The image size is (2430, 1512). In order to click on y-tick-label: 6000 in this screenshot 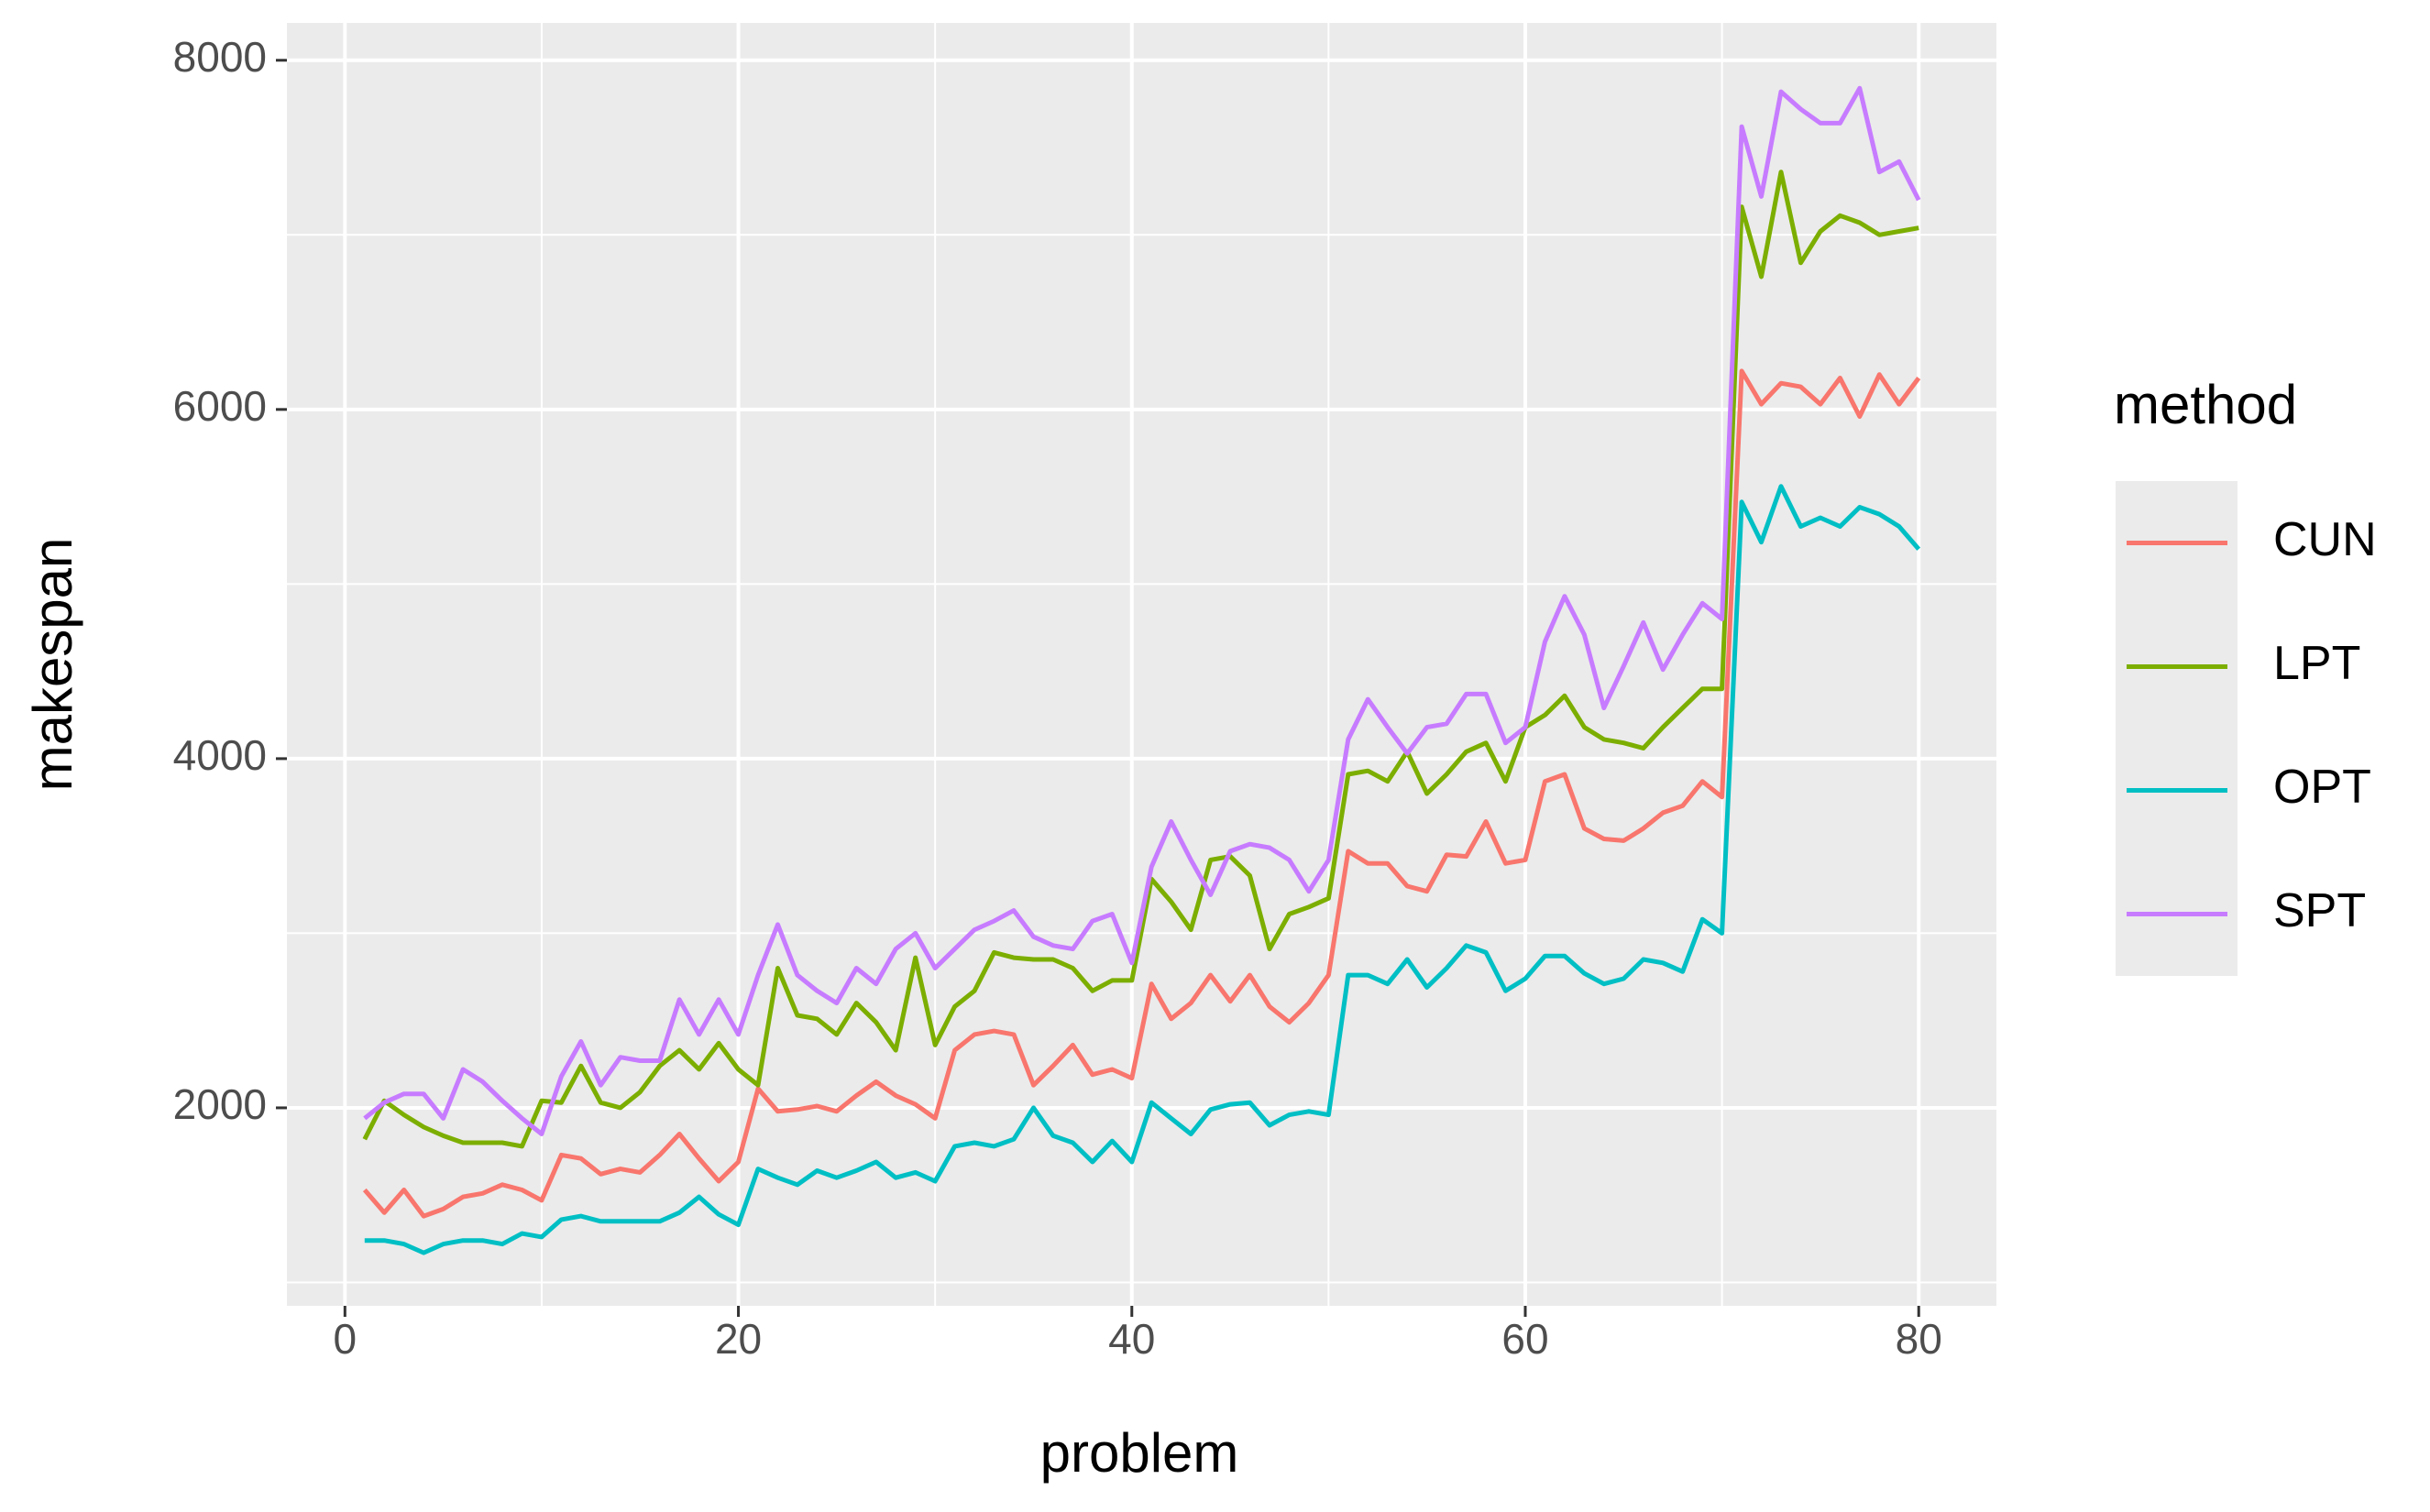, I will do `click(220, 406)`.